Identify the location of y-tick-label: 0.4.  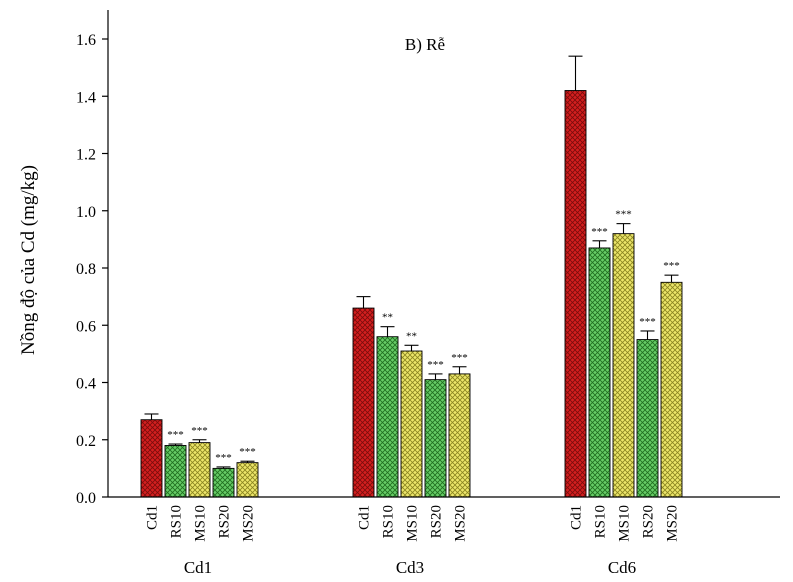
(86, 384).